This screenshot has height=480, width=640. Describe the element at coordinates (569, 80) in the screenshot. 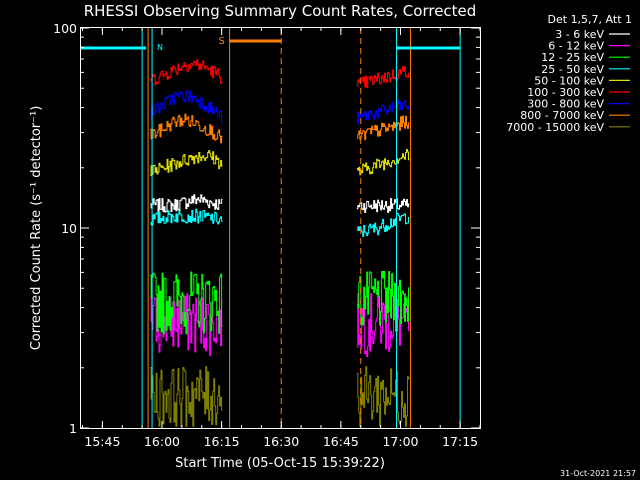

I see `legend-entry-label: 50 - 100 keV` at that location.